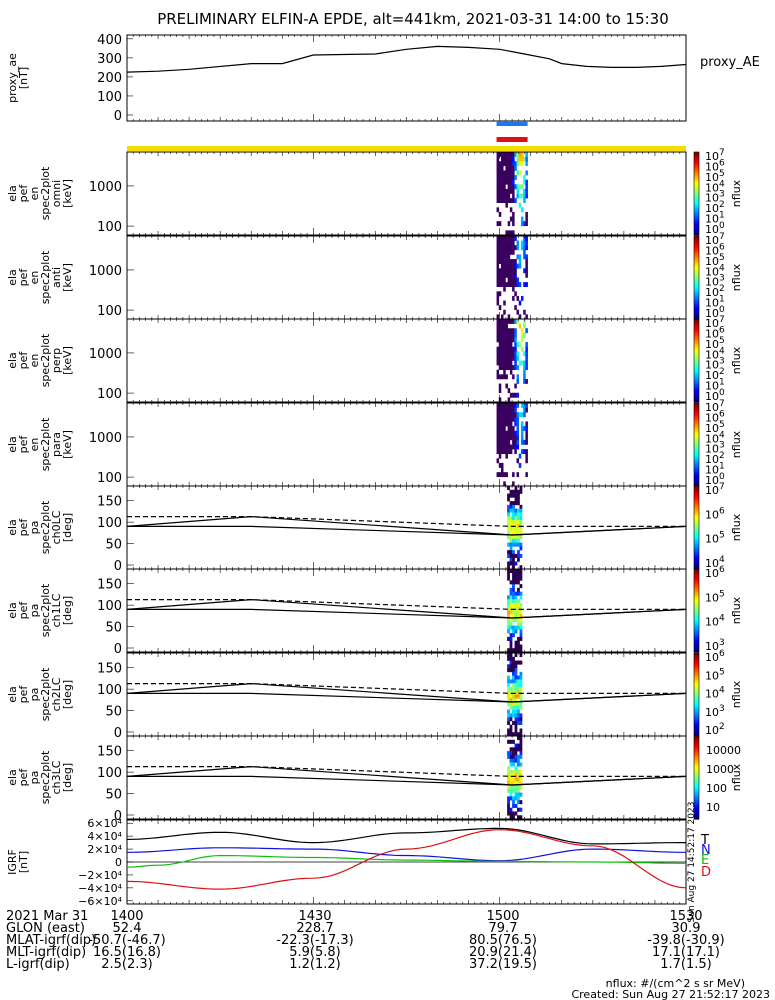 This screenshot has height=1000, width=775. Describe the element at coordinates (722, 467) in the screenshot. I see `colorbar-tick-exp: 1` at that location.